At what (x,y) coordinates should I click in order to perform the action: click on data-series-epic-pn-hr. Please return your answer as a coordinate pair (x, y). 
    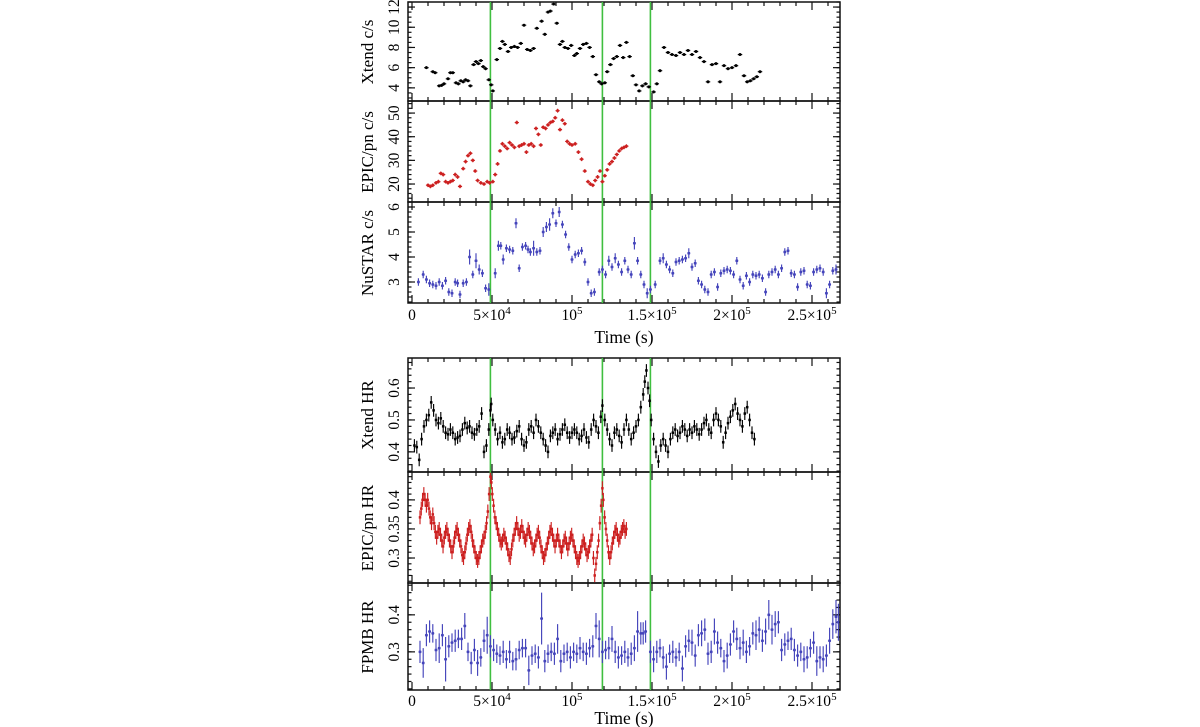
    Looking at the image, I should click on (523, 527).